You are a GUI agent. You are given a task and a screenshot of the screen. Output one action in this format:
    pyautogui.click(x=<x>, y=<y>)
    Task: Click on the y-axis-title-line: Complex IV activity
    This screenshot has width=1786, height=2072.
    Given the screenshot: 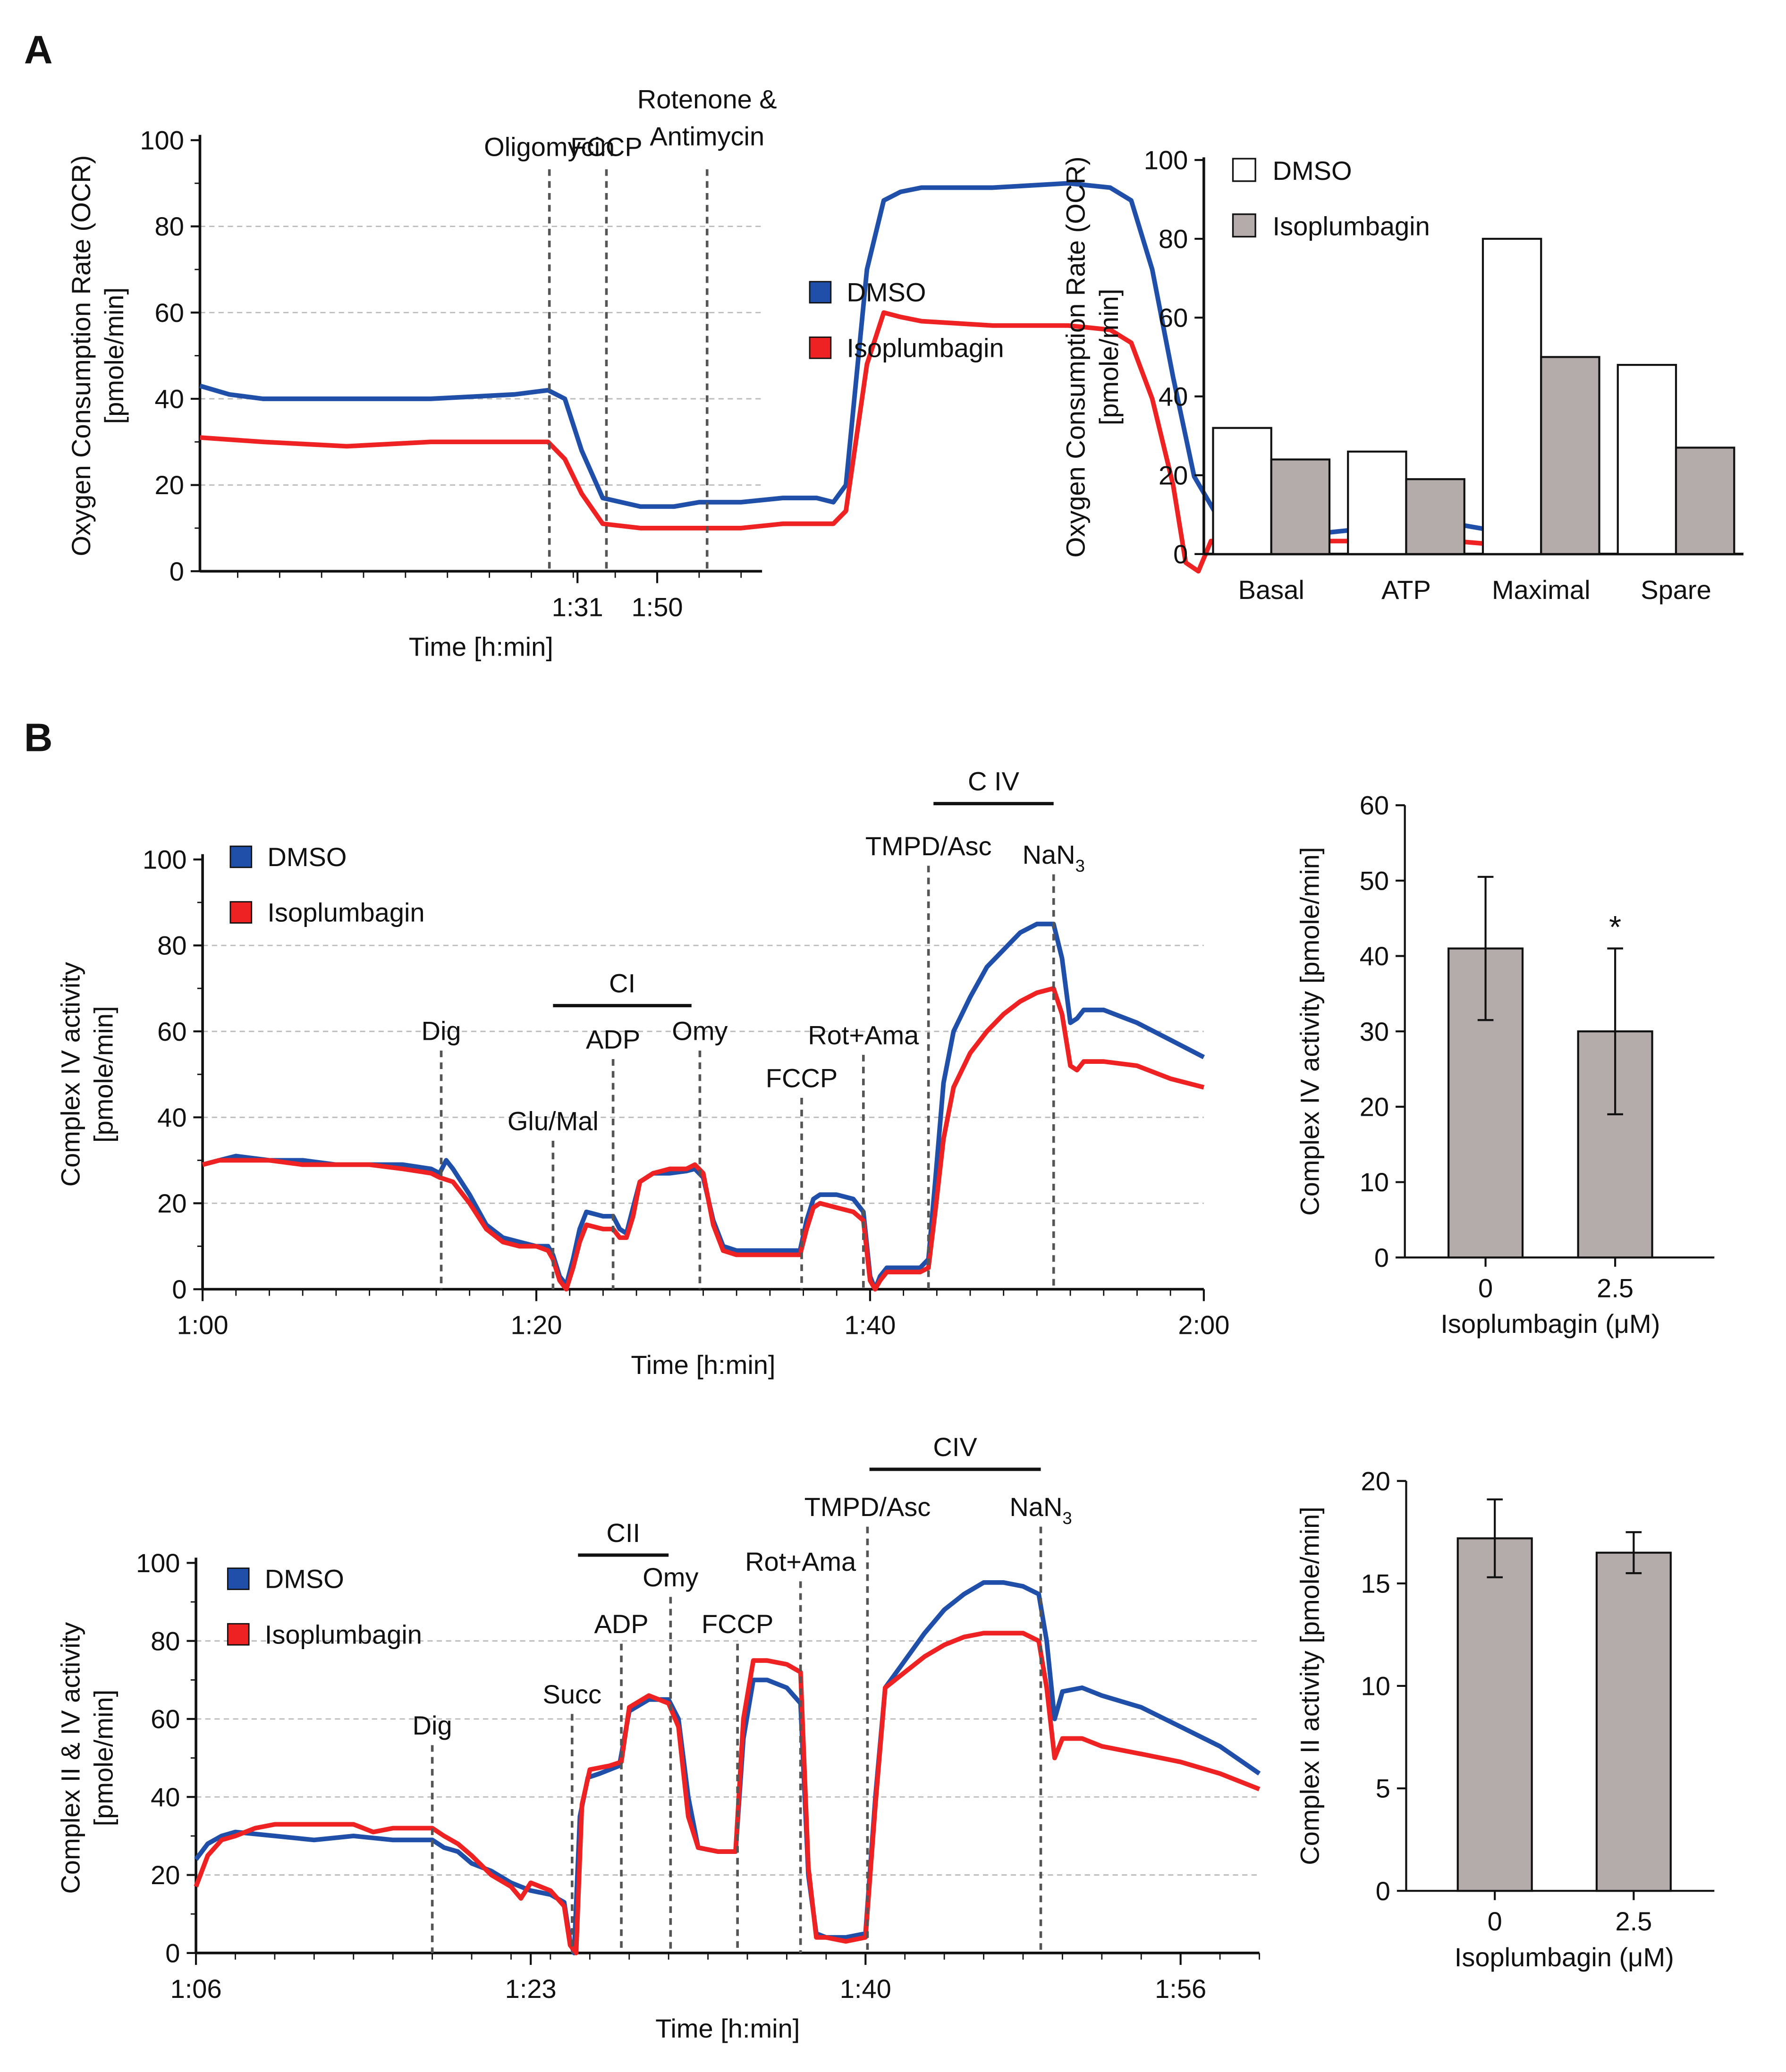 What is the action you would take?
    pyautogui.click(x=70, y=1074)
    